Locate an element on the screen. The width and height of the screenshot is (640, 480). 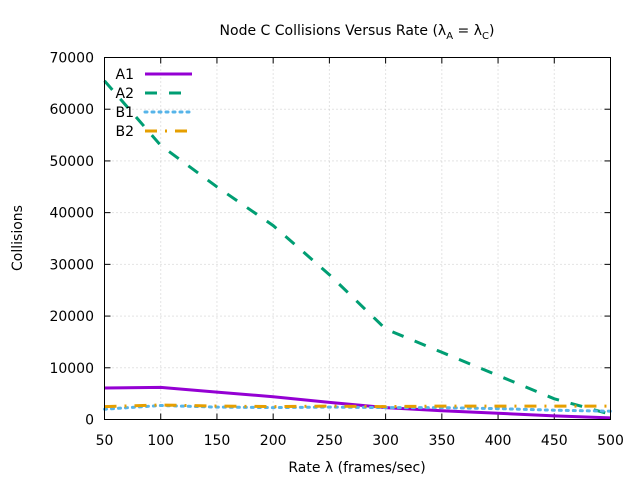
x-axis-title: Rate λ (frames/sec) is located at coordinates (356, 468).